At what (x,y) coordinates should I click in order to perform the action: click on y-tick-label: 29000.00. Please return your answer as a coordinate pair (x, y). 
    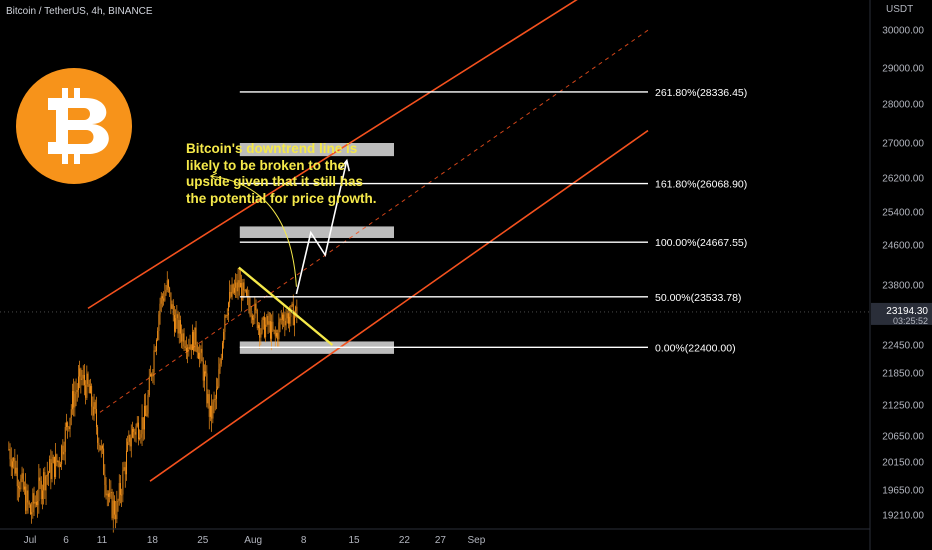
    Looking at the image, I should click on (903, 69).